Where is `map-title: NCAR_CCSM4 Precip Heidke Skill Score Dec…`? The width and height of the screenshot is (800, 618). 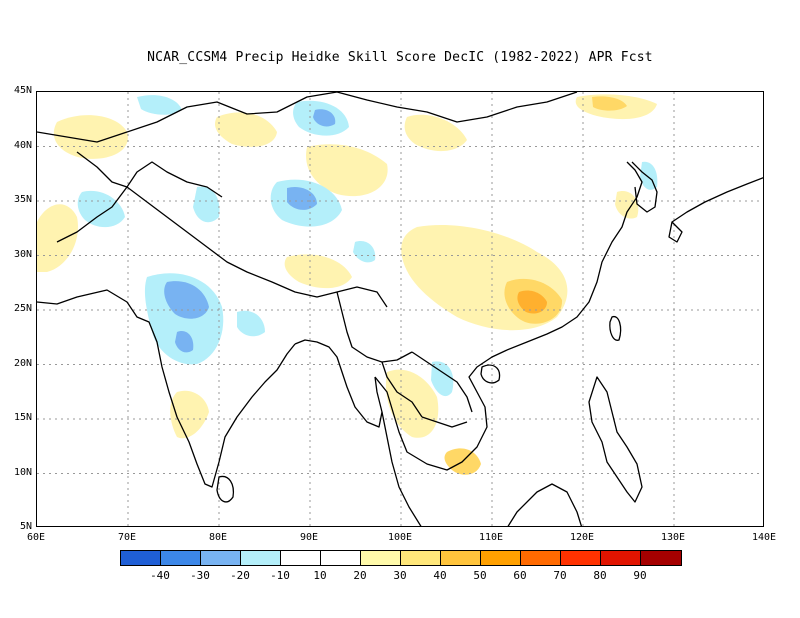
map-title: NCAR_CCSM4 Precip Heidke Skill Score Dec… is located at coordinates (400, 57).